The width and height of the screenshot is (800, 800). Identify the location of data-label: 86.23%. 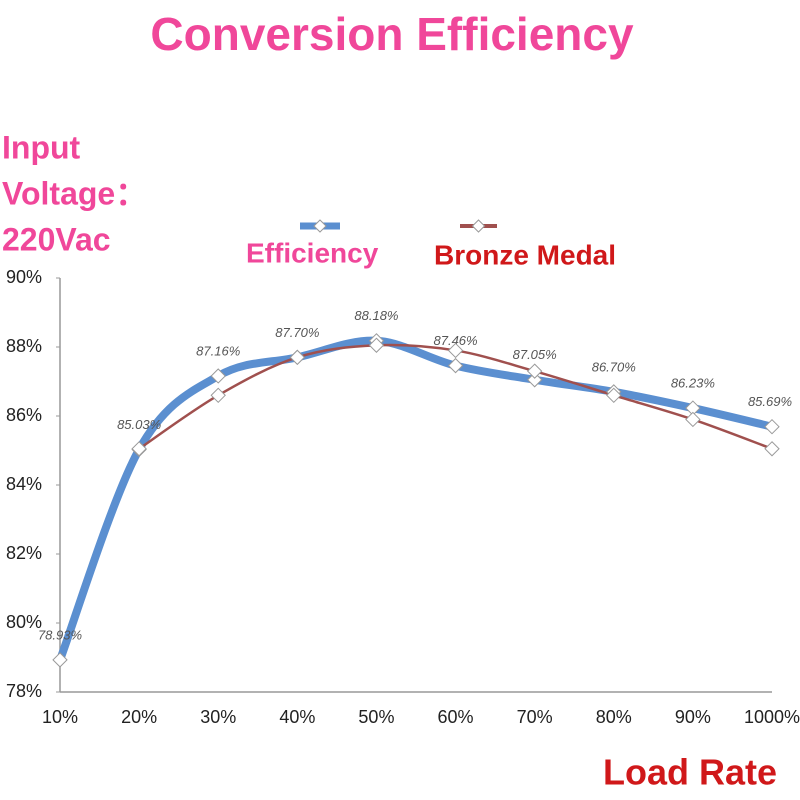
(693, 383).